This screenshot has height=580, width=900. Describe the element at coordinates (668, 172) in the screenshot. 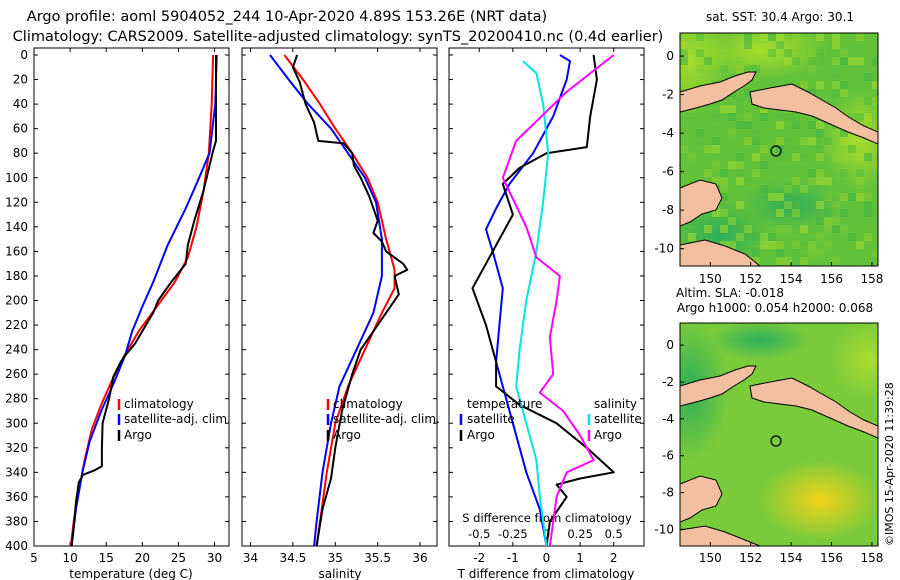

I see `map-lat-label: -6` at that location.